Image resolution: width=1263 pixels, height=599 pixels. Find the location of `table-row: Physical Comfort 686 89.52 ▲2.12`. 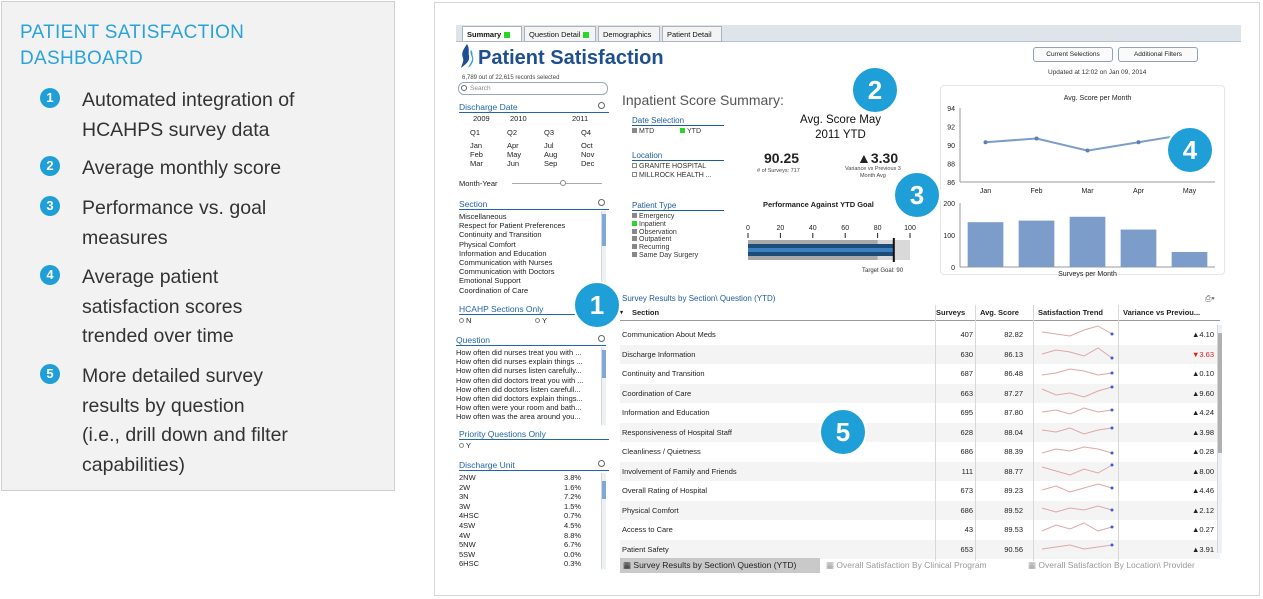

table-row: Physical Comfort 686 89.52 ▲2.12 is located at coordinates (920, 510).